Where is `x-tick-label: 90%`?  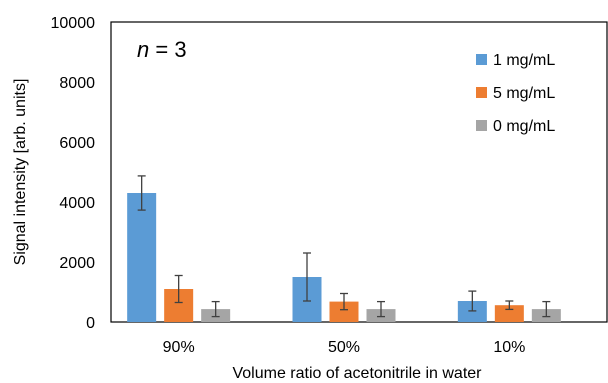
x-tick-label: 90% is located at coordinates (179, 347).